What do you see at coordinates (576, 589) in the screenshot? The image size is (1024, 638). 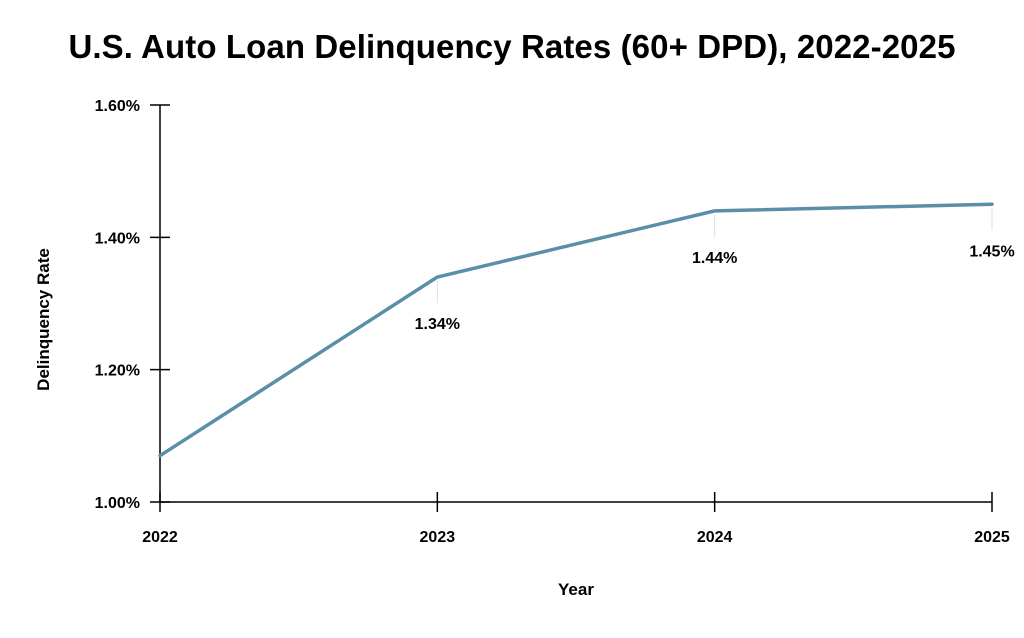 I see `x-axis-title: Year` at bounding box center [576, 589].